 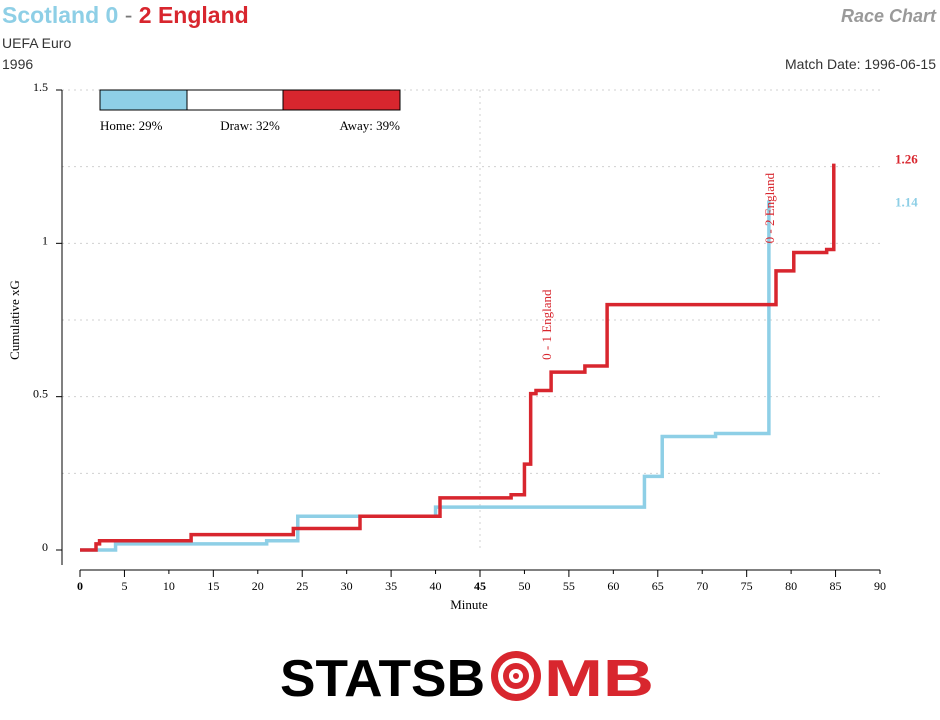 I want to click on probability-legend: Home: 29% Draw: 32% Away: 39%, so click(x=250, y=111).